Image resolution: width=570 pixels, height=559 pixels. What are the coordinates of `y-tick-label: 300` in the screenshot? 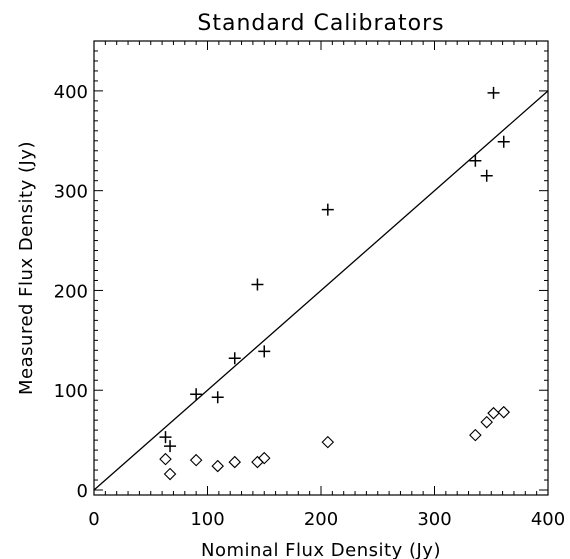 It's located at (71, 192).